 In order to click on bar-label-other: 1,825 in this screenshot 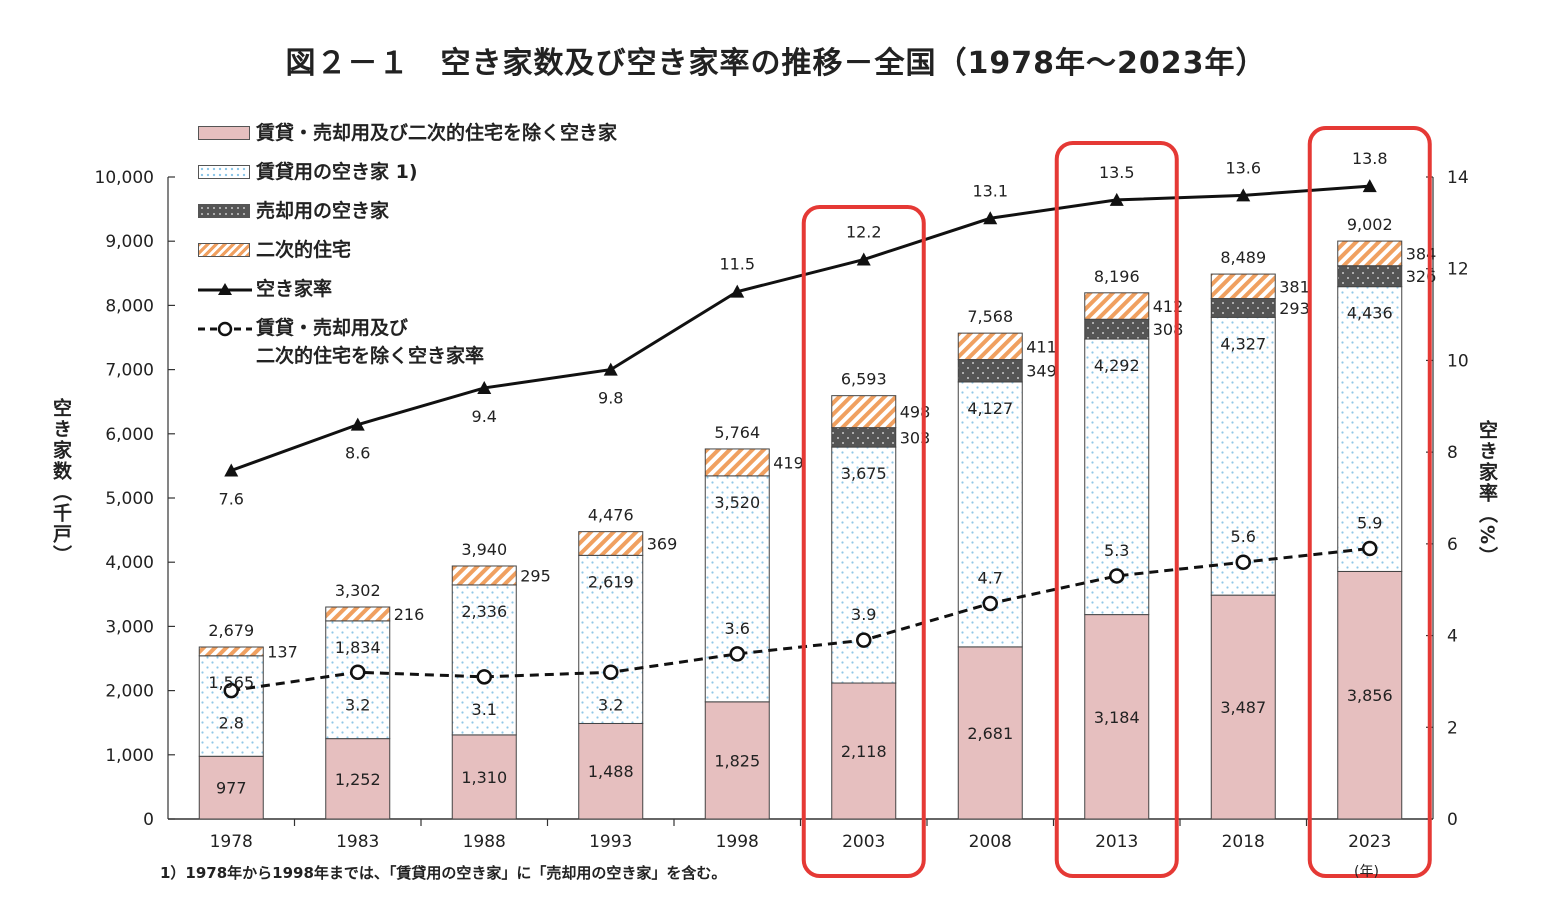, I will do `click(737, 760)`.